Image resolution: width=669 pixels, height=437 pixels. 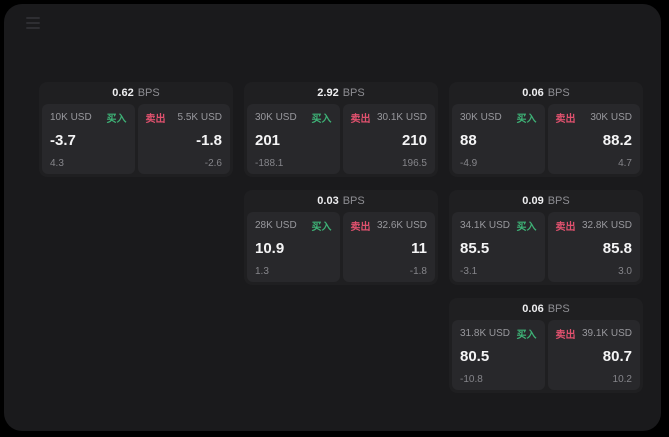 What do you see at coordinates (262, 271) in the screenshot?
I see `buy-delta: 1.3` at bounding box center [262, 271].